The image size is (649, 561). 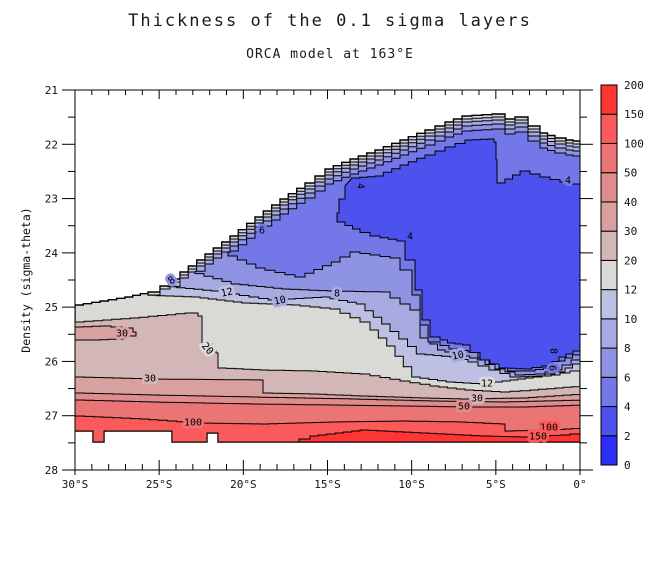 I want to click on colorbar-label: 6, so click(x=627, y=377).